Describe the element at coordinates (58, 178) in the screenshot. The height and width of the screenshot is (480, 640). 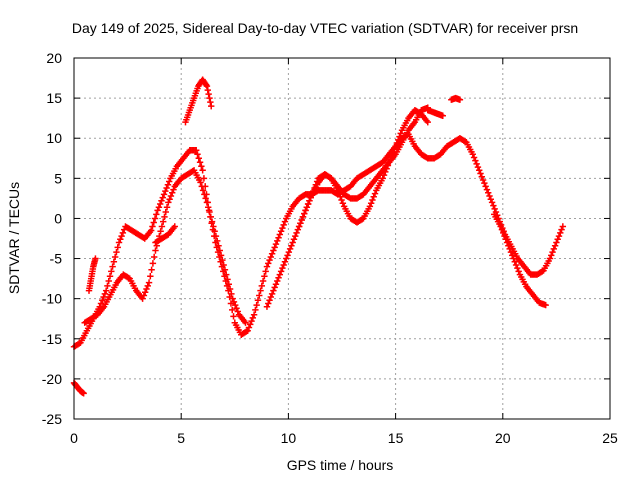
I see `y-tick-label: 5` at that location.